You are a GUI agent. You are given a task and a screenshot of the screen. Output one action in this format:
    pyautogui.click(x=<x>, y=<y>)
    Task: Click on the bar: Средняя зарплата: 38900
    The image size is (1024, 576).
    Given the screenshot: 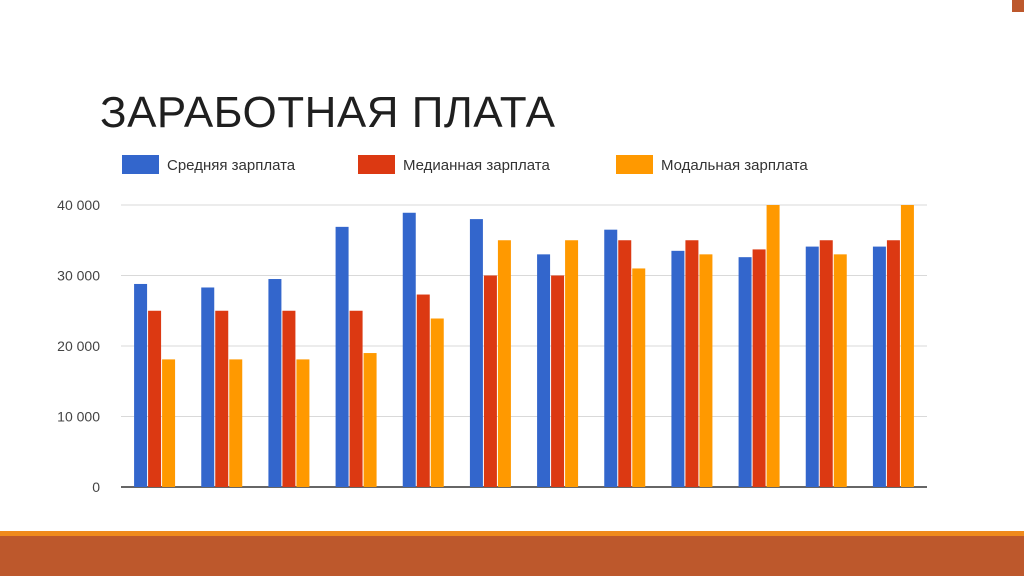 What is the action you would take?
    pyautogui.click(x=409, y=349)
    